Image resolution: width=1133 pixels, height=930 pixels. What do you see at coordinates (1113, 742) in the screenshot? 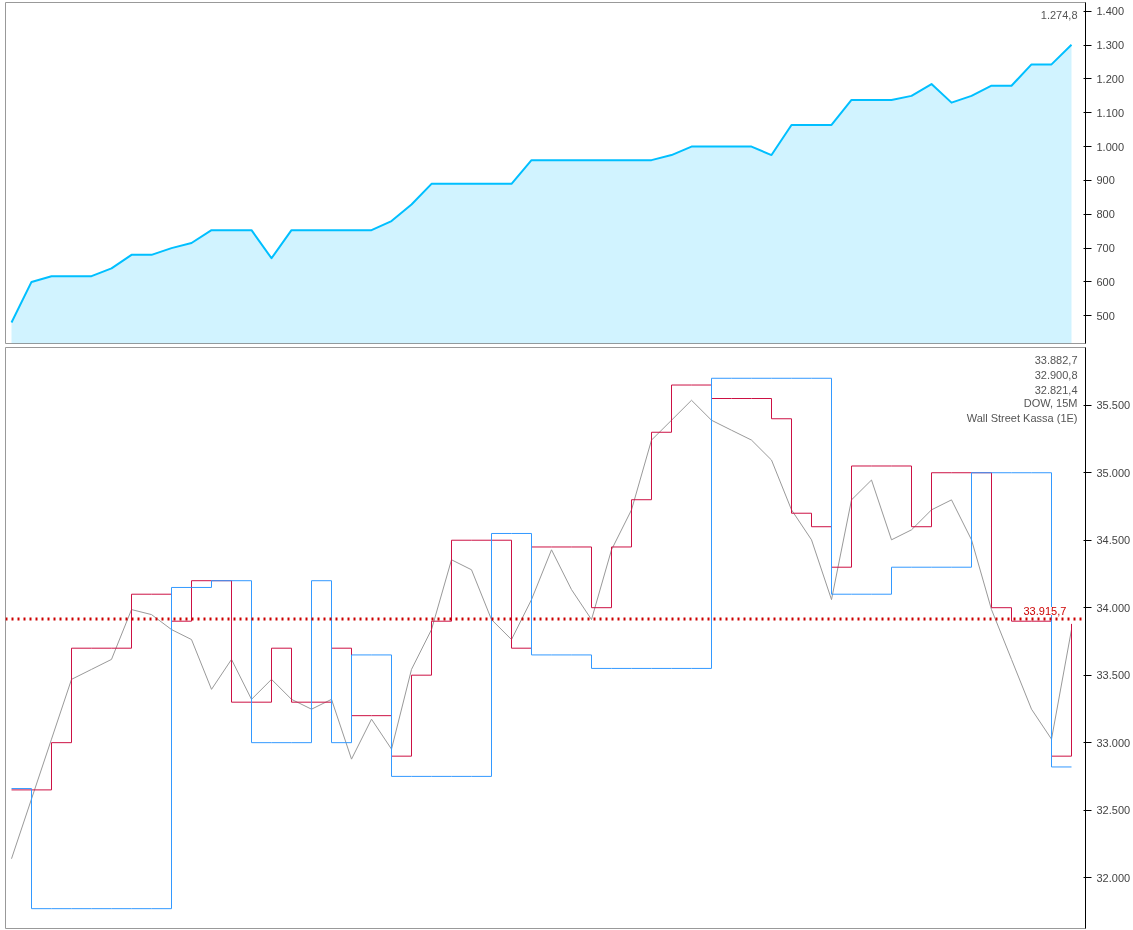
I see `y-tick-label: 33.000` at bounding box center [1113, 742].